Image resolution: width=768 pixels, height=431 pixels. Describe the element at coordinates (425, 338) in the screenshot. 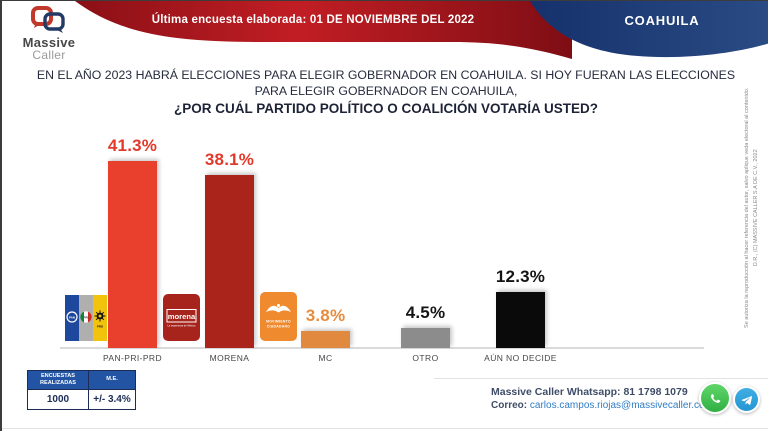

I see `bar-otro` at that location.